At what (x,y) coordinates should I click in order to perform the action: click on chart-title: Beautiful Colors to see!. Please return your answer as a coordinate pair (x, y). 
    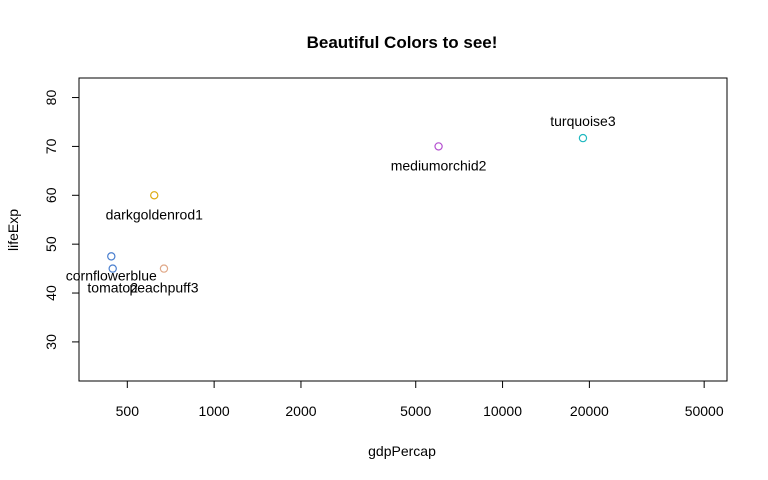
    Looking at the image, I should click on (402, 42).